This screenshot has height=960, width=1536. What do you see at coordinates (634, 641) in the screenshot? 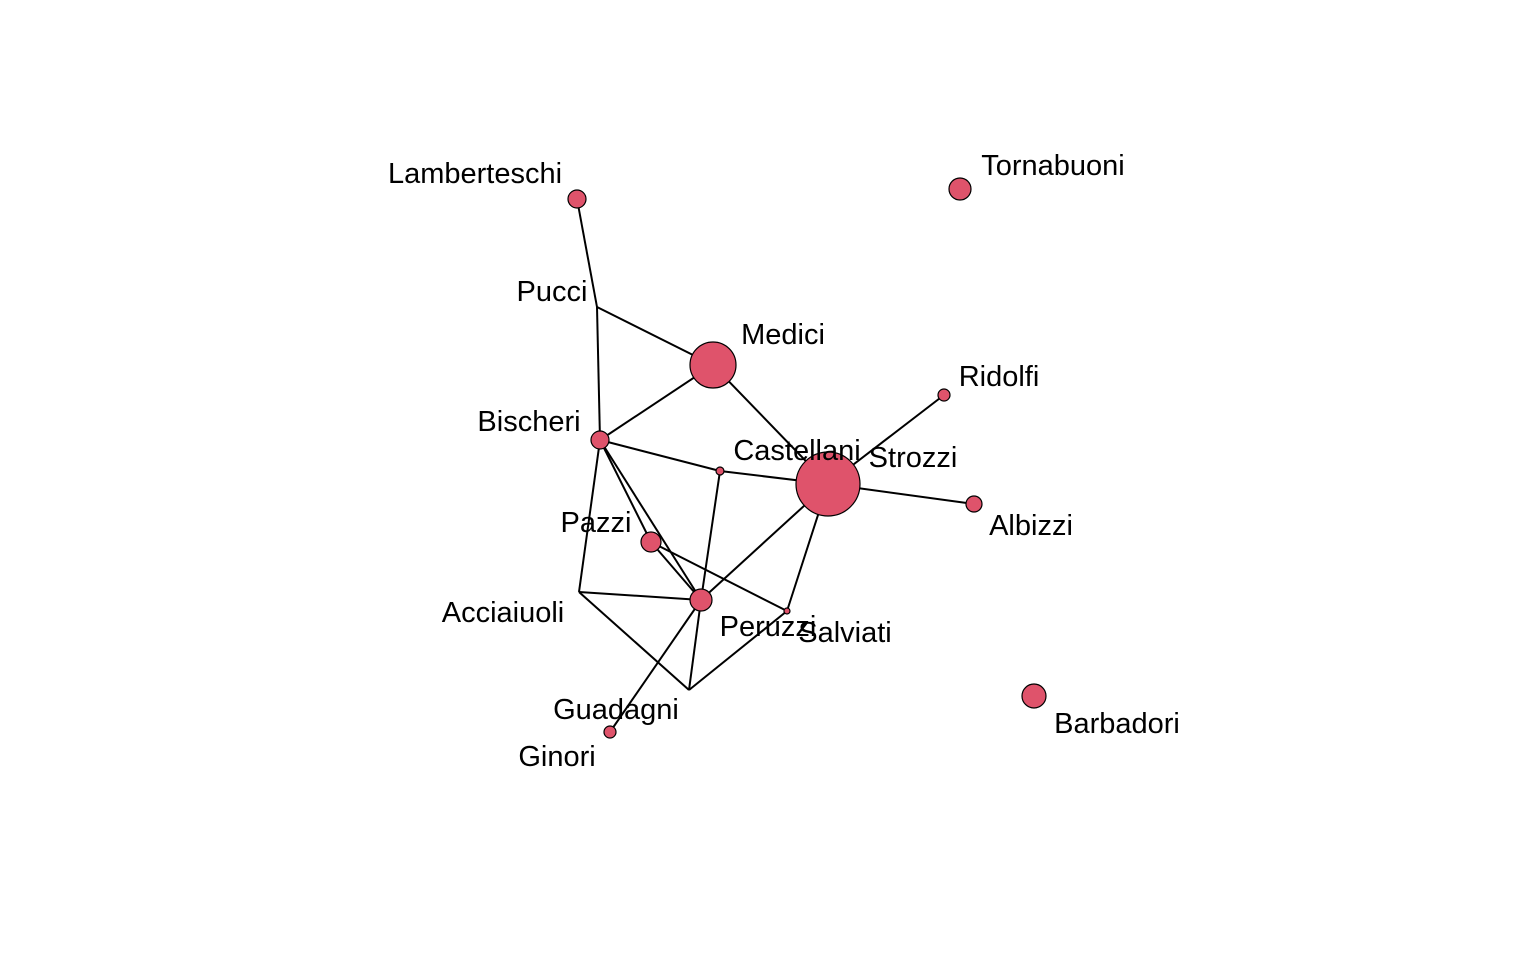
I see `edge-acciaiuoli-guadagni` at bounding box center [634, 641].